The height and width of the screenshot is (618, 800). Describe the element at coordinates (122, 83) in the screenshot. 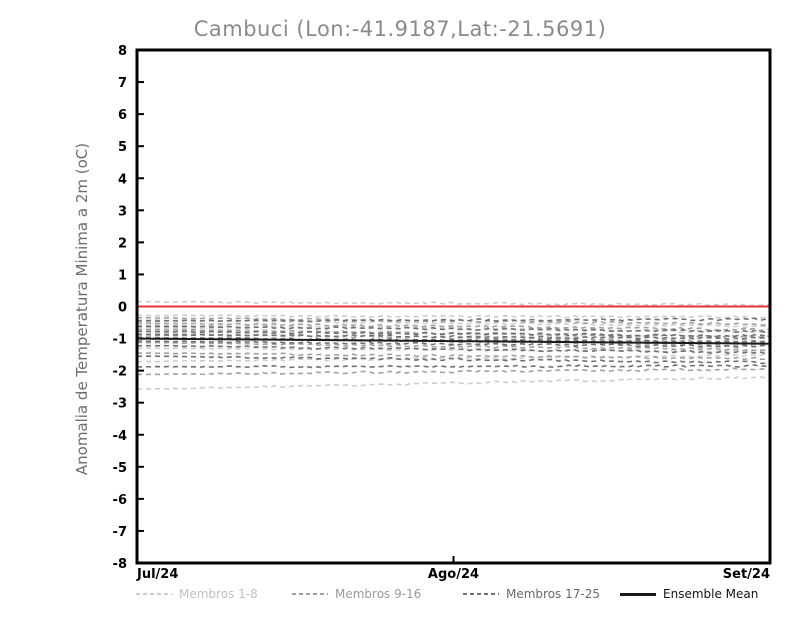

I see `y-tick-label: 7` at that location.